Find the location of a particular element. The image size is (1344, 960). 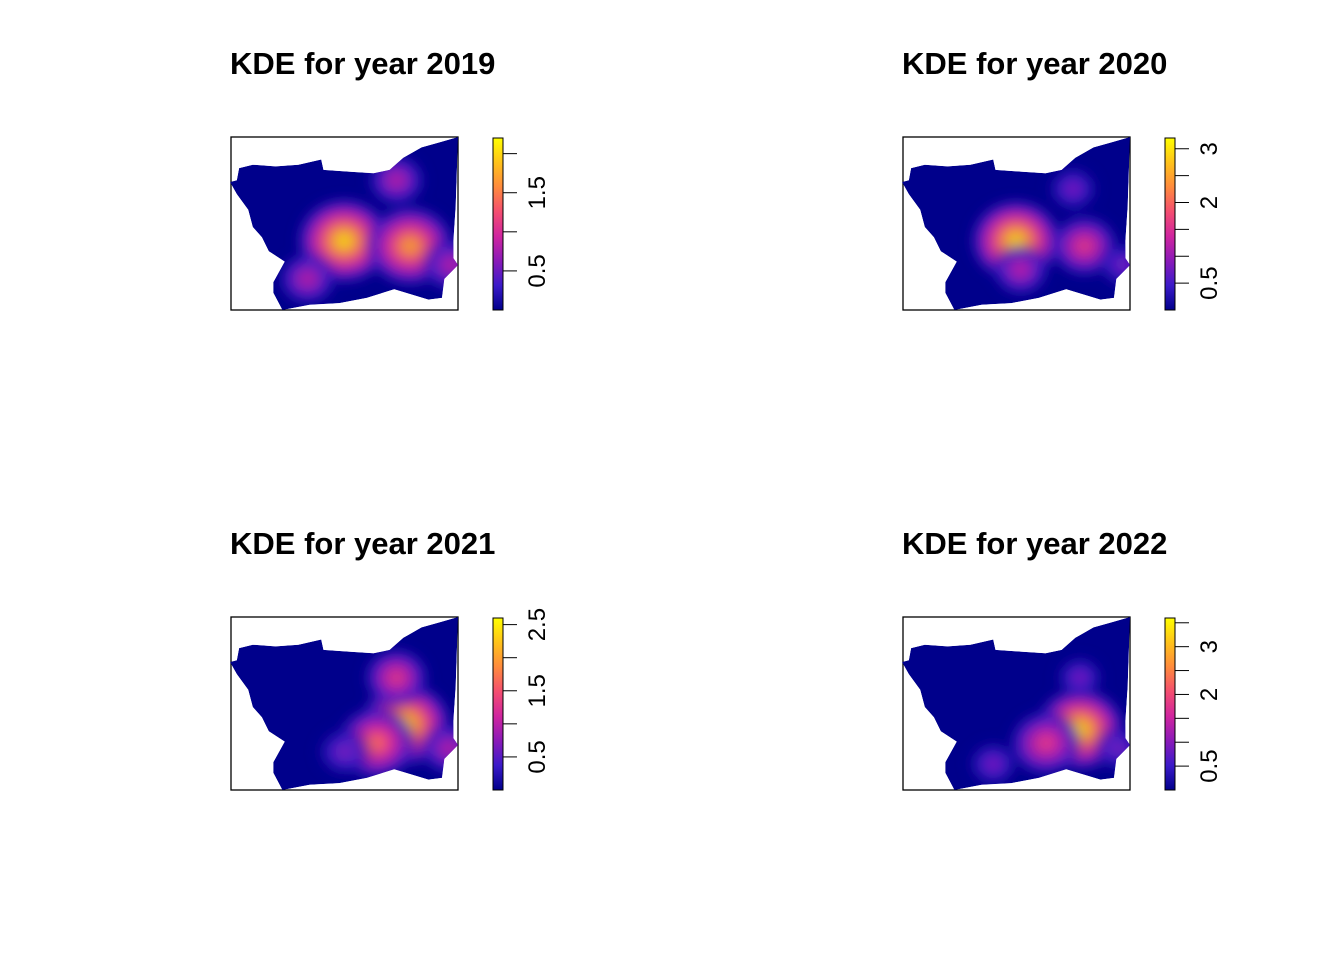

kde-panel-2019: KDE for year 2019 0.5 1.5 is located at coordinates (510, 170).